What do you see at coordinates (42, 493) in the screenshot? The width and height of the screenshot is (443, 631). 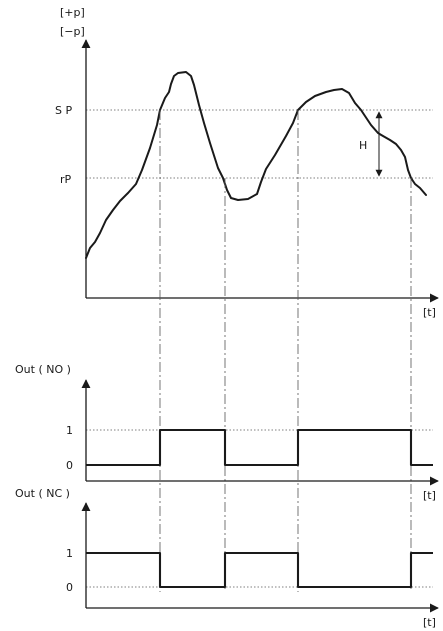 I see `nc-y-label: Out ( NC )` at bounding box center [42, 493].